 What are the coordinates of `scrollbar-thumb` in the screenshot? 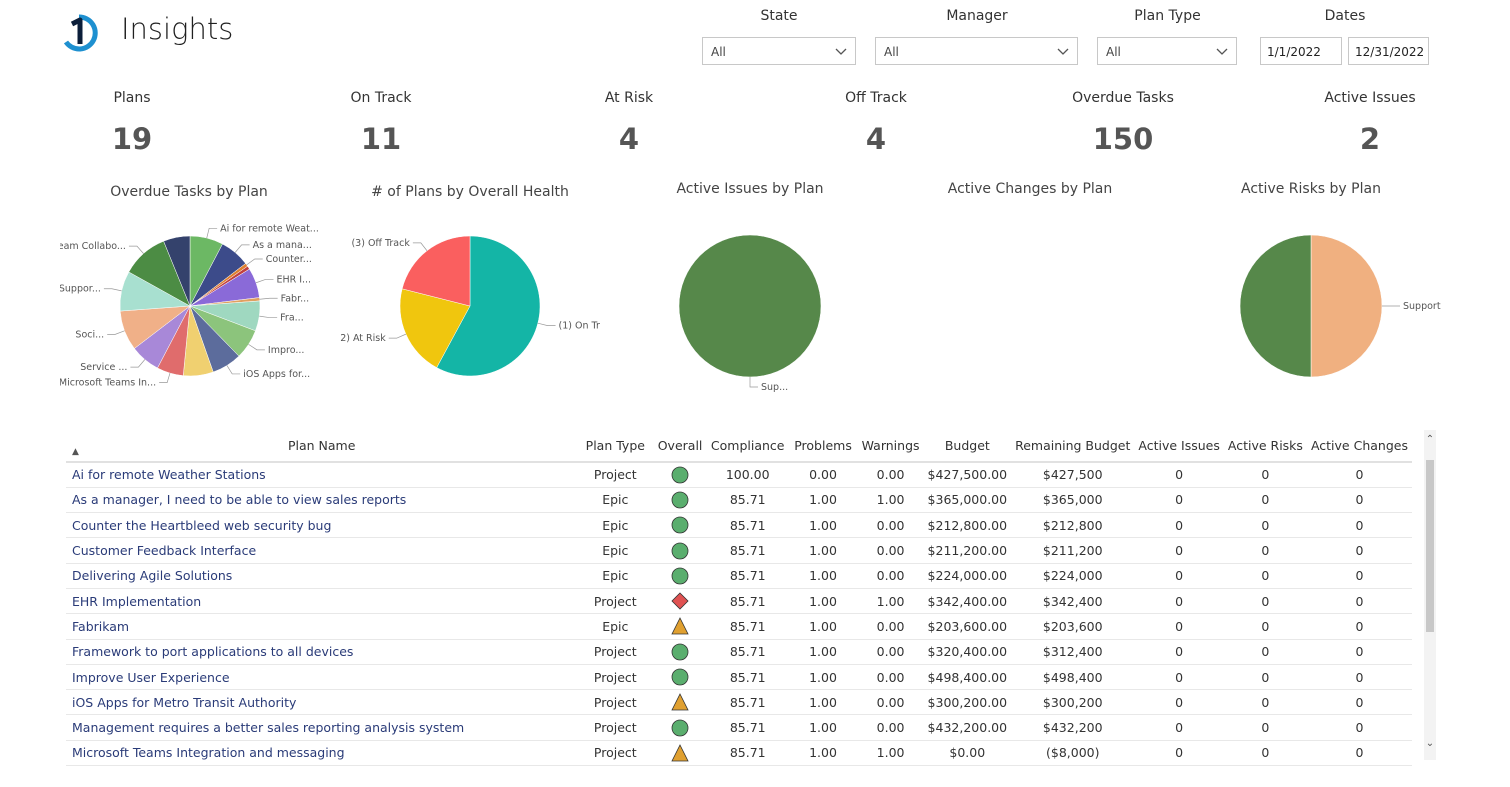 It's located at (1430, 546).